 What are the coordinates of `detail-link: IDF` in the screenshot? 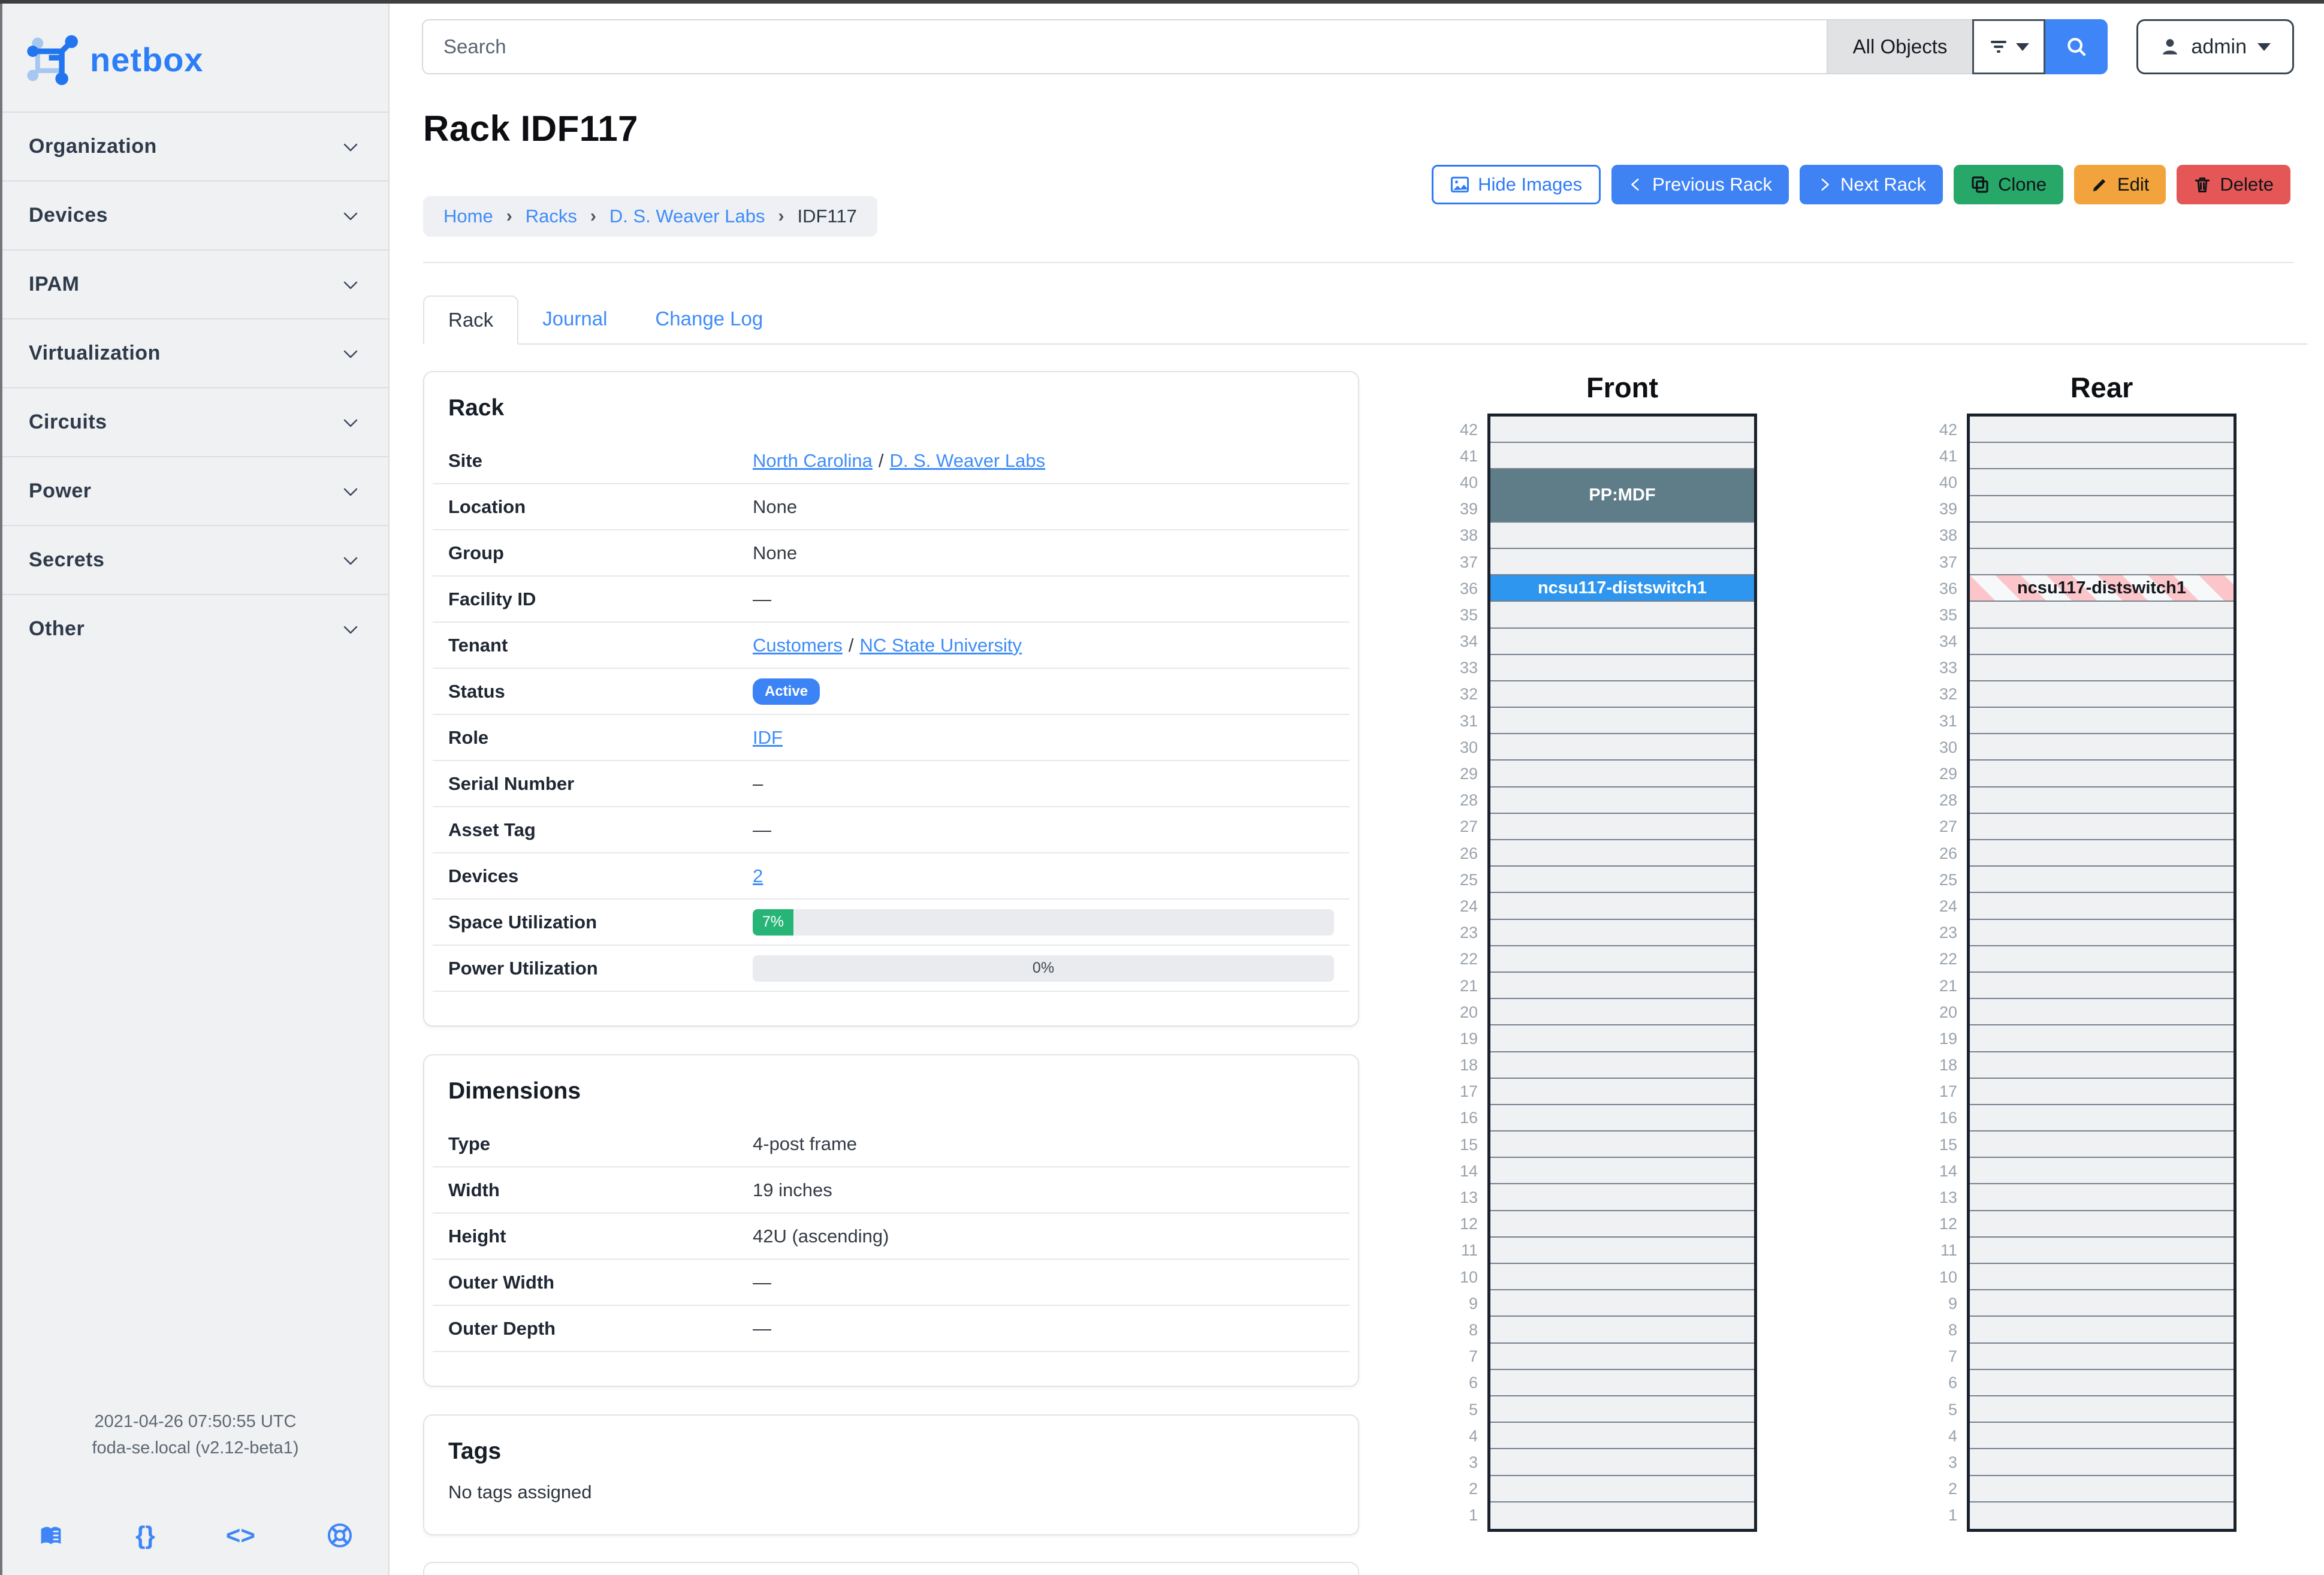 It's located at (768, 737).